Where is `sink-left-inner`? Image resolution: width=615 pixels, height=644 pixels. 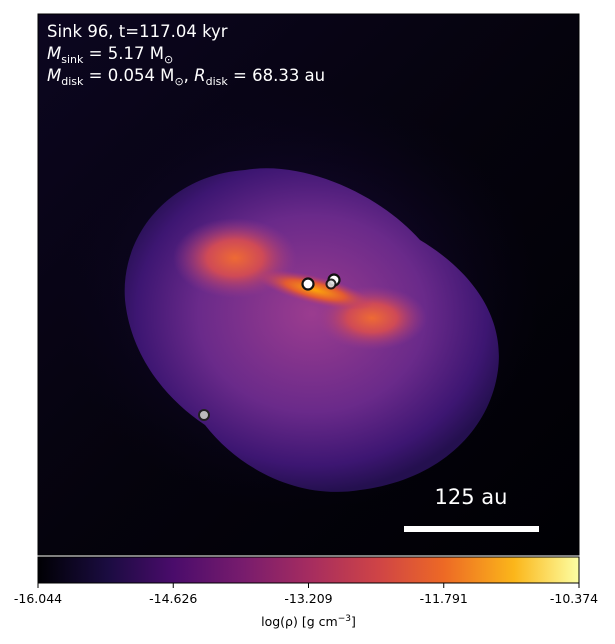
sink-left-inner is located at coordinates (308, 284).